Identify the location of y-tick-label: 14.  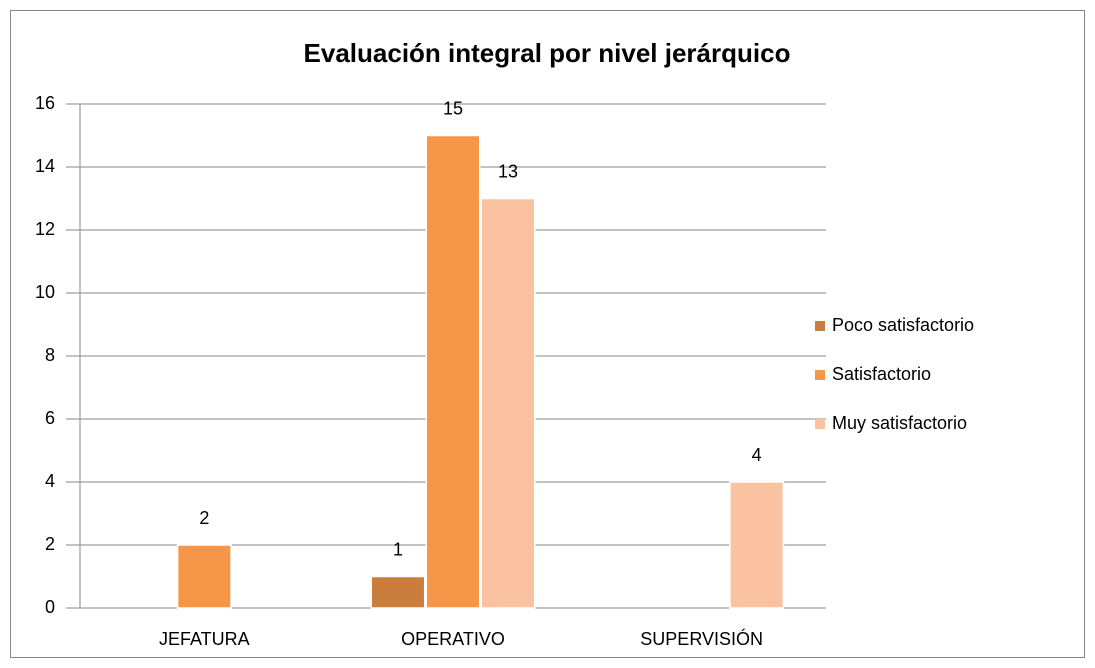
(45, 166).